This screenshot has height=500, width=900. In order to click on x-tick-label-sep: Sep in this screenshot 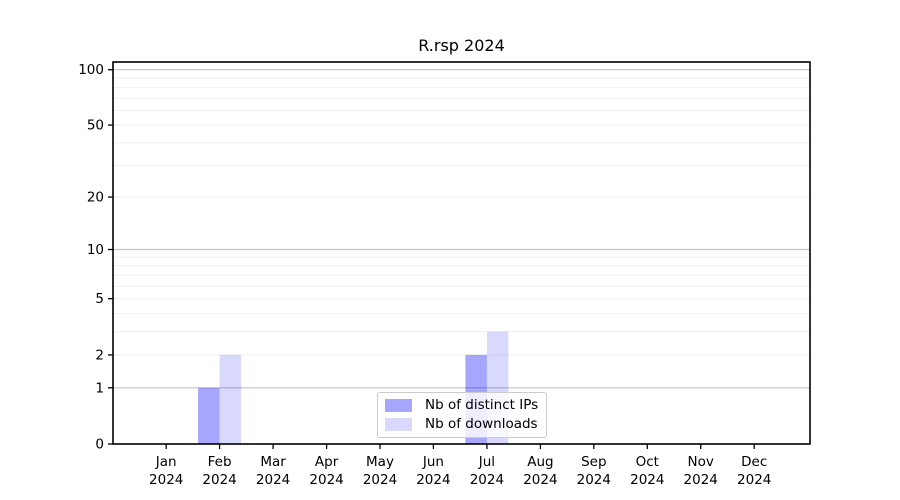, I will do `click(593, 462)`.